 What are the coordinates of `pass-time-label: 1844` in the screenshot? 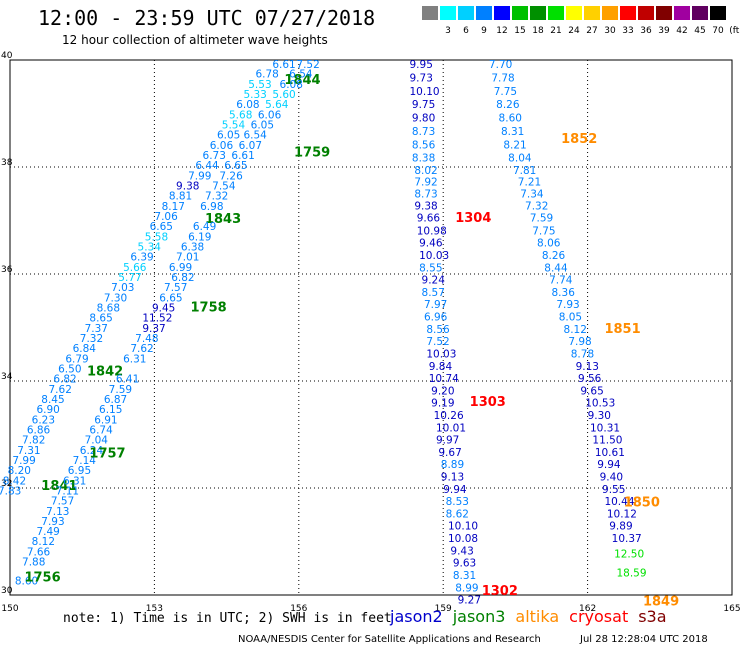 It's located at (302, 80).